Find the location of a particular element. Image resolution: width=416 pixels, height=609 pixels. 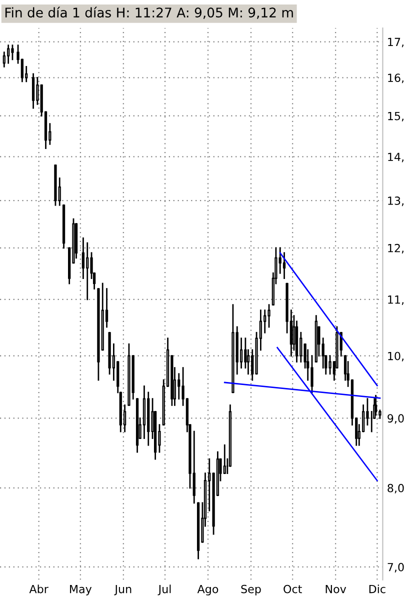

y-tick-label: 15, is located at coordinates (396, 117).